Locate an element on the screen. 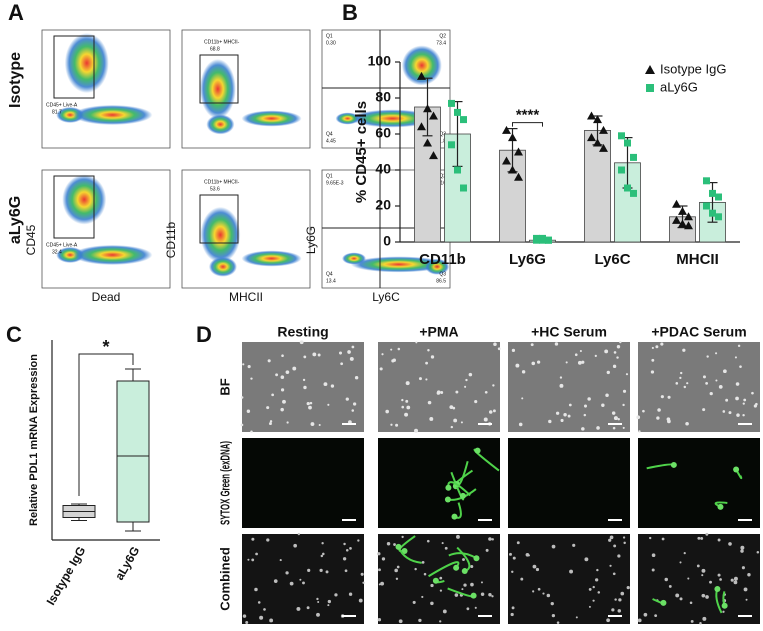  micrograph is located at coordinates (698, 387).